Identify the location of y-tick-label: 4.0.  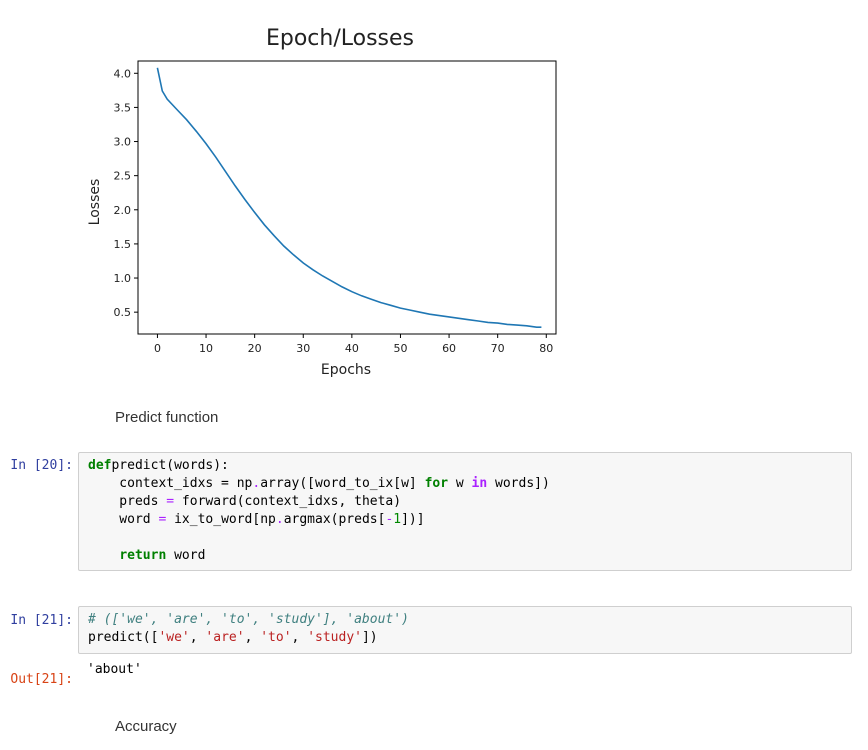
(123, 73).